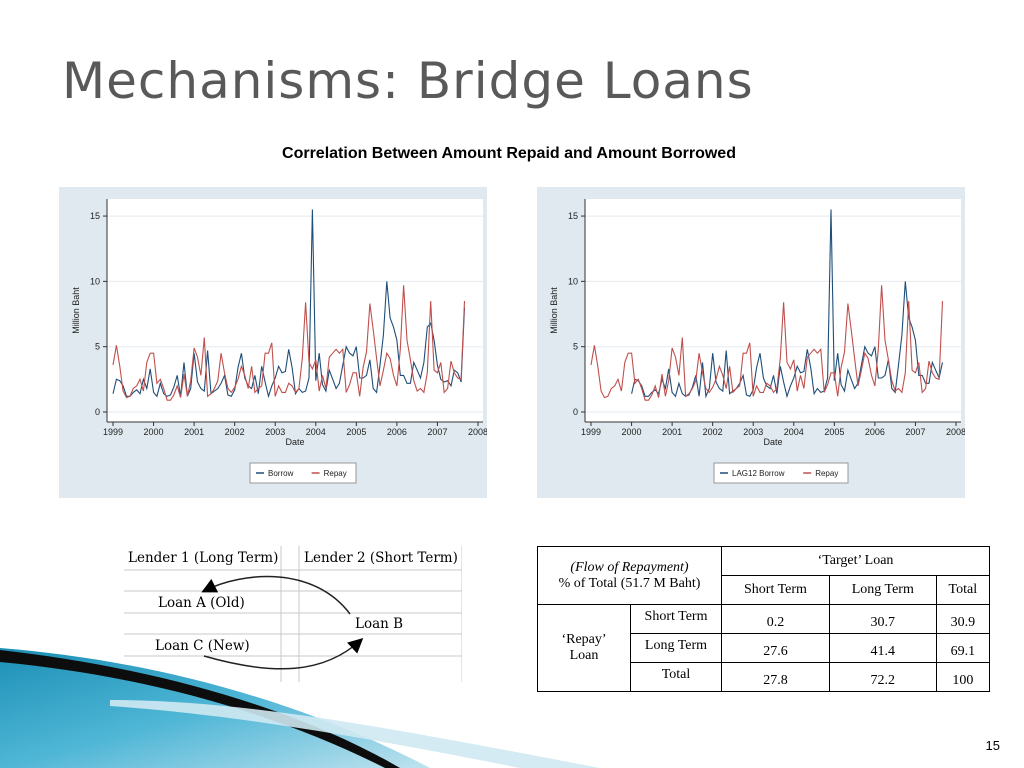 The width and height of the screenshot is (1024, 768). What do you see at coordinates (775, 619) in the screenshot?
I see `cell-short-short: 0.2` at bounding box center [775, 619].